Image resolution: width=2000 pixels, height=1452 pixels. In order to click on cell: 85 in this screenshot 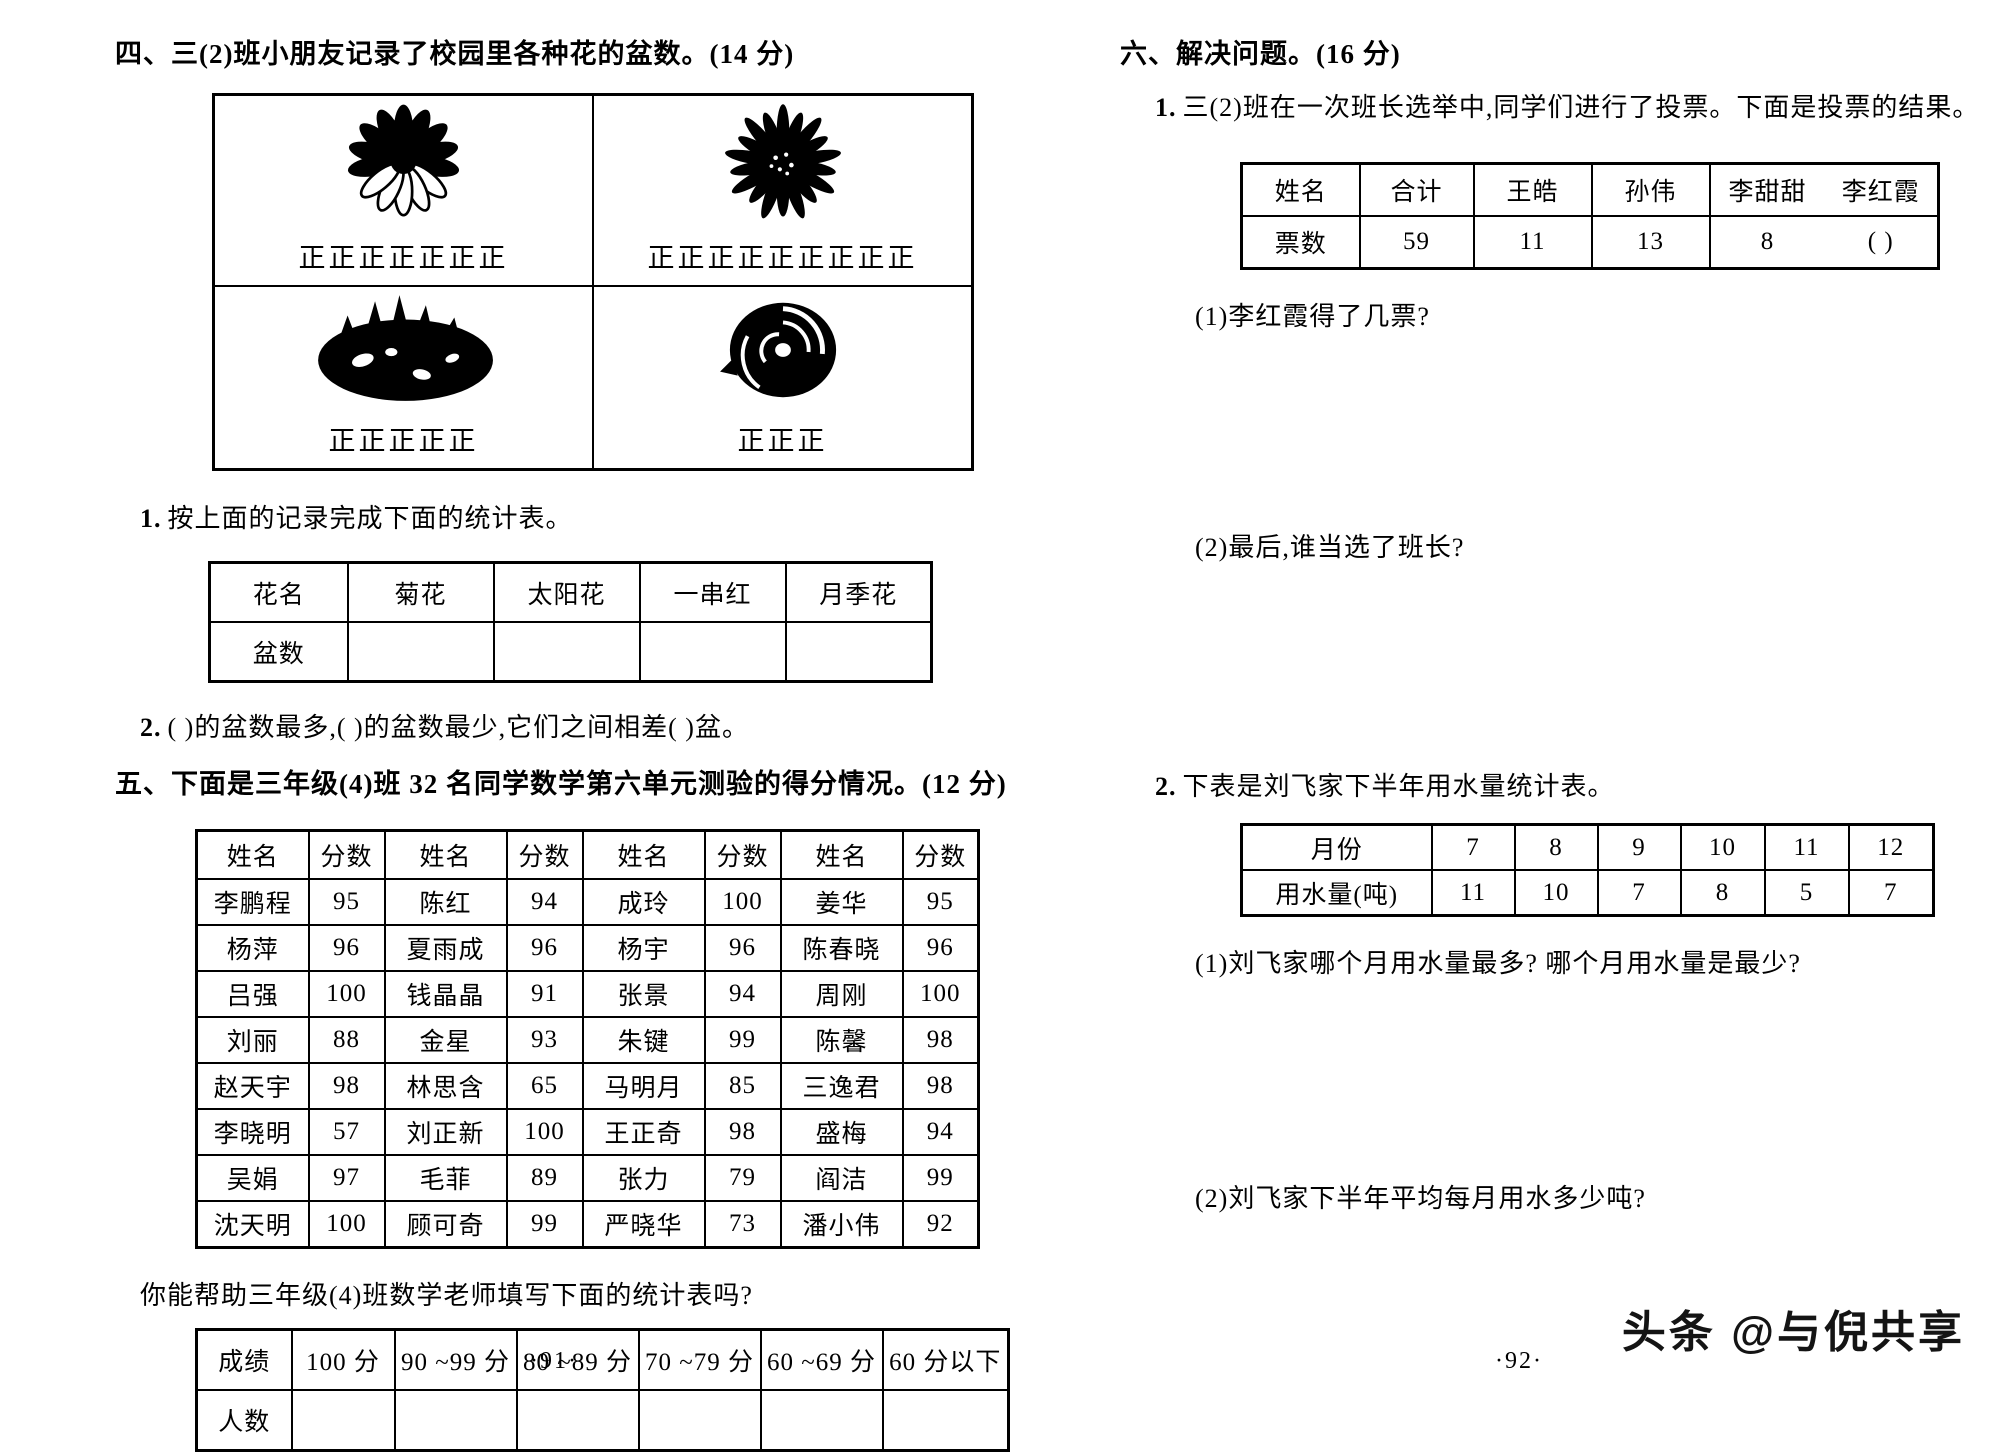, I will do `click(742, 1086)`.